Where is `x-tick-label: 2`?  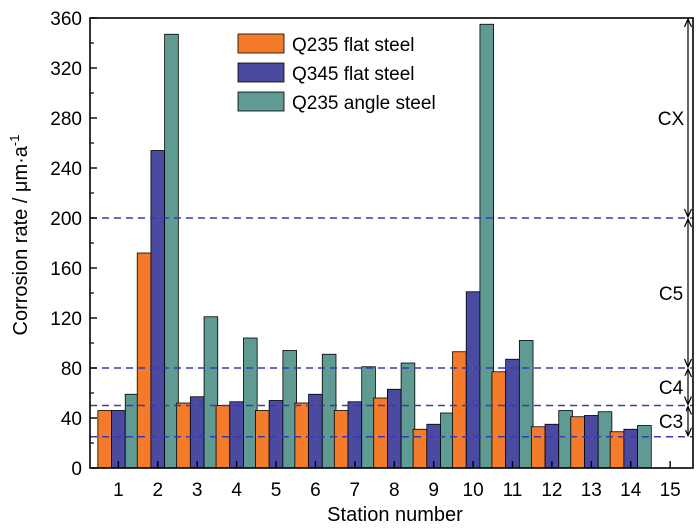 x-tick-label: 2 is located at coordinates (157, 490).